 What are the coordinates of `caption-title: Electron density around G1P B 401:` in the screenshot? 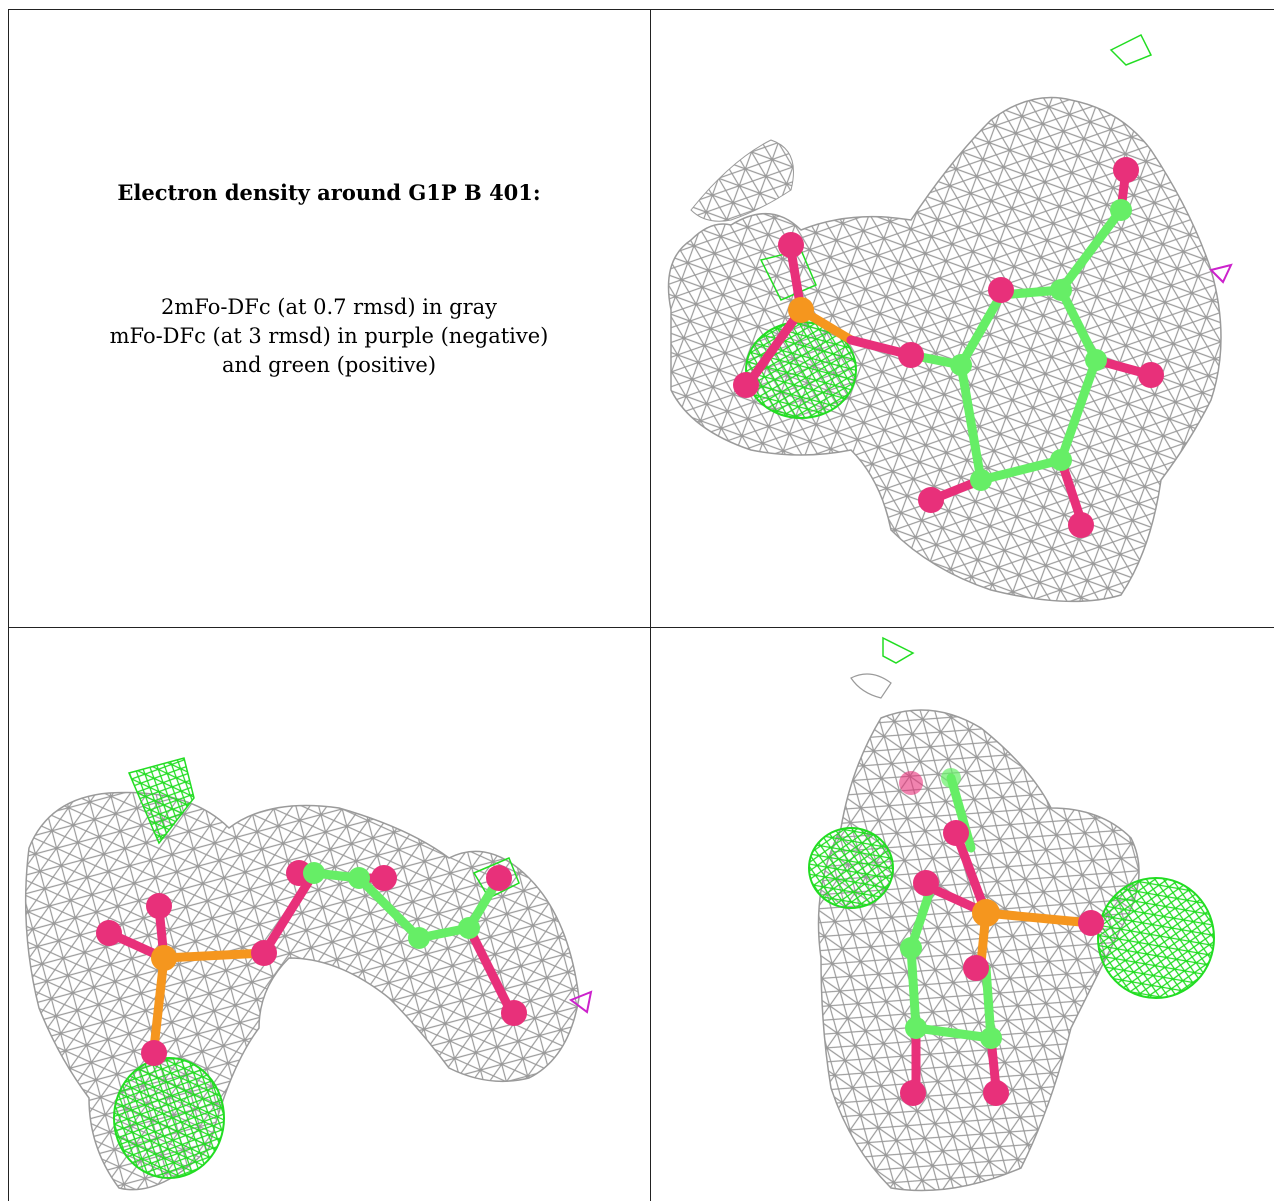 It's located at (329, 192).